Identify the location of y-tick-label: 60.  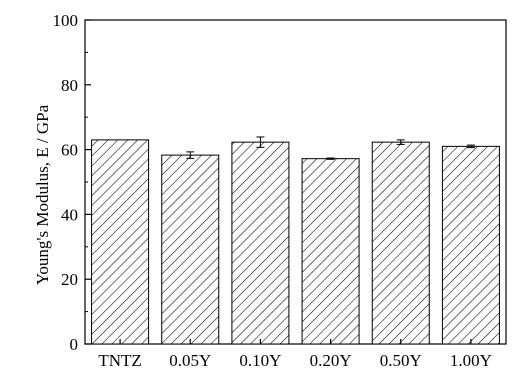
(69, 150).